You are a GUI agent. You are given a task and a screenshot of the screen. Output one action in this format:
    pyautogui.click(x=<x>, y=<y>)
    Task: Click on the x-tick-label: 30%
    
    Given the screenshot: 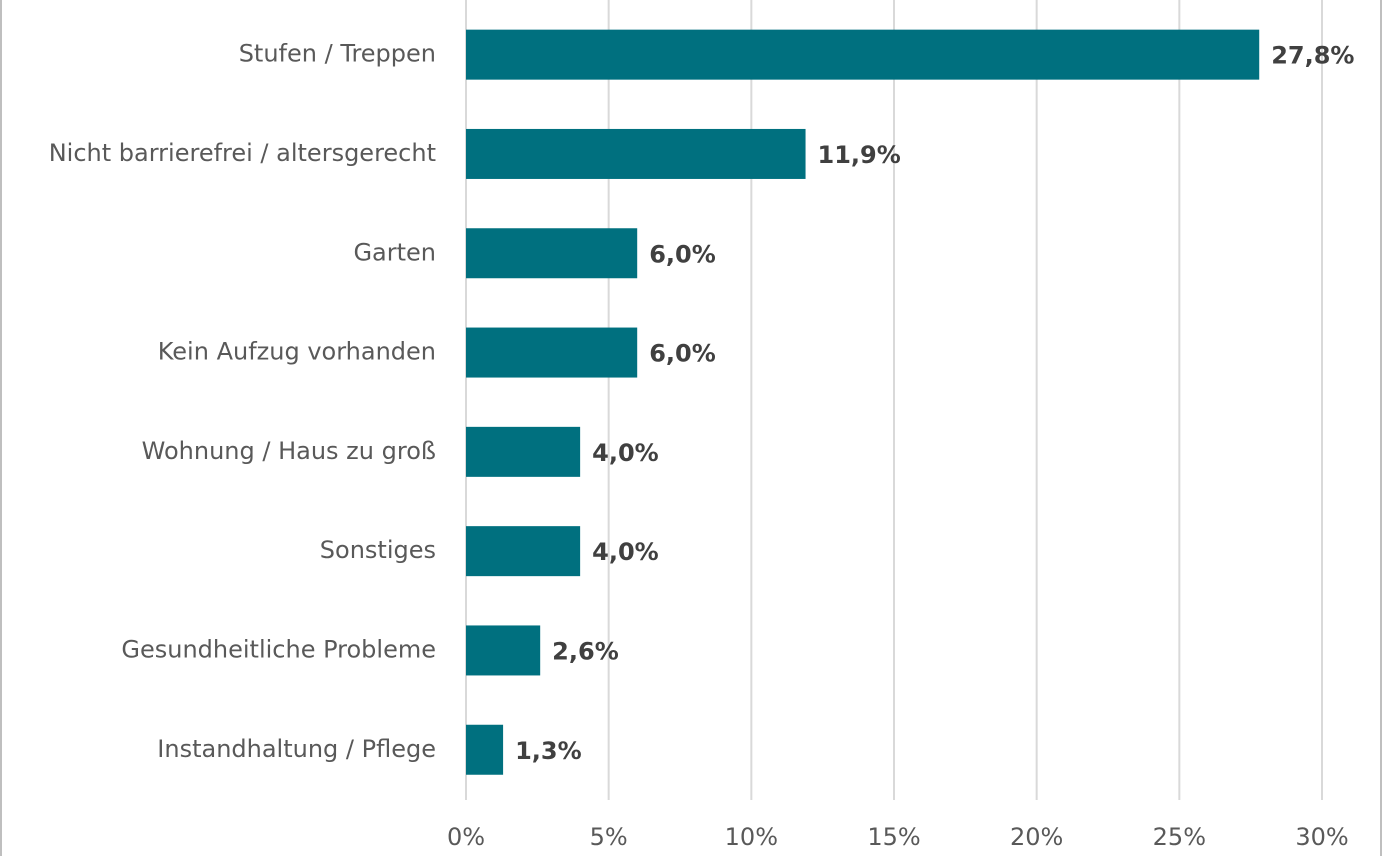 What is the action you would take?
    pyautogui.click(x=1321, y=837)
    